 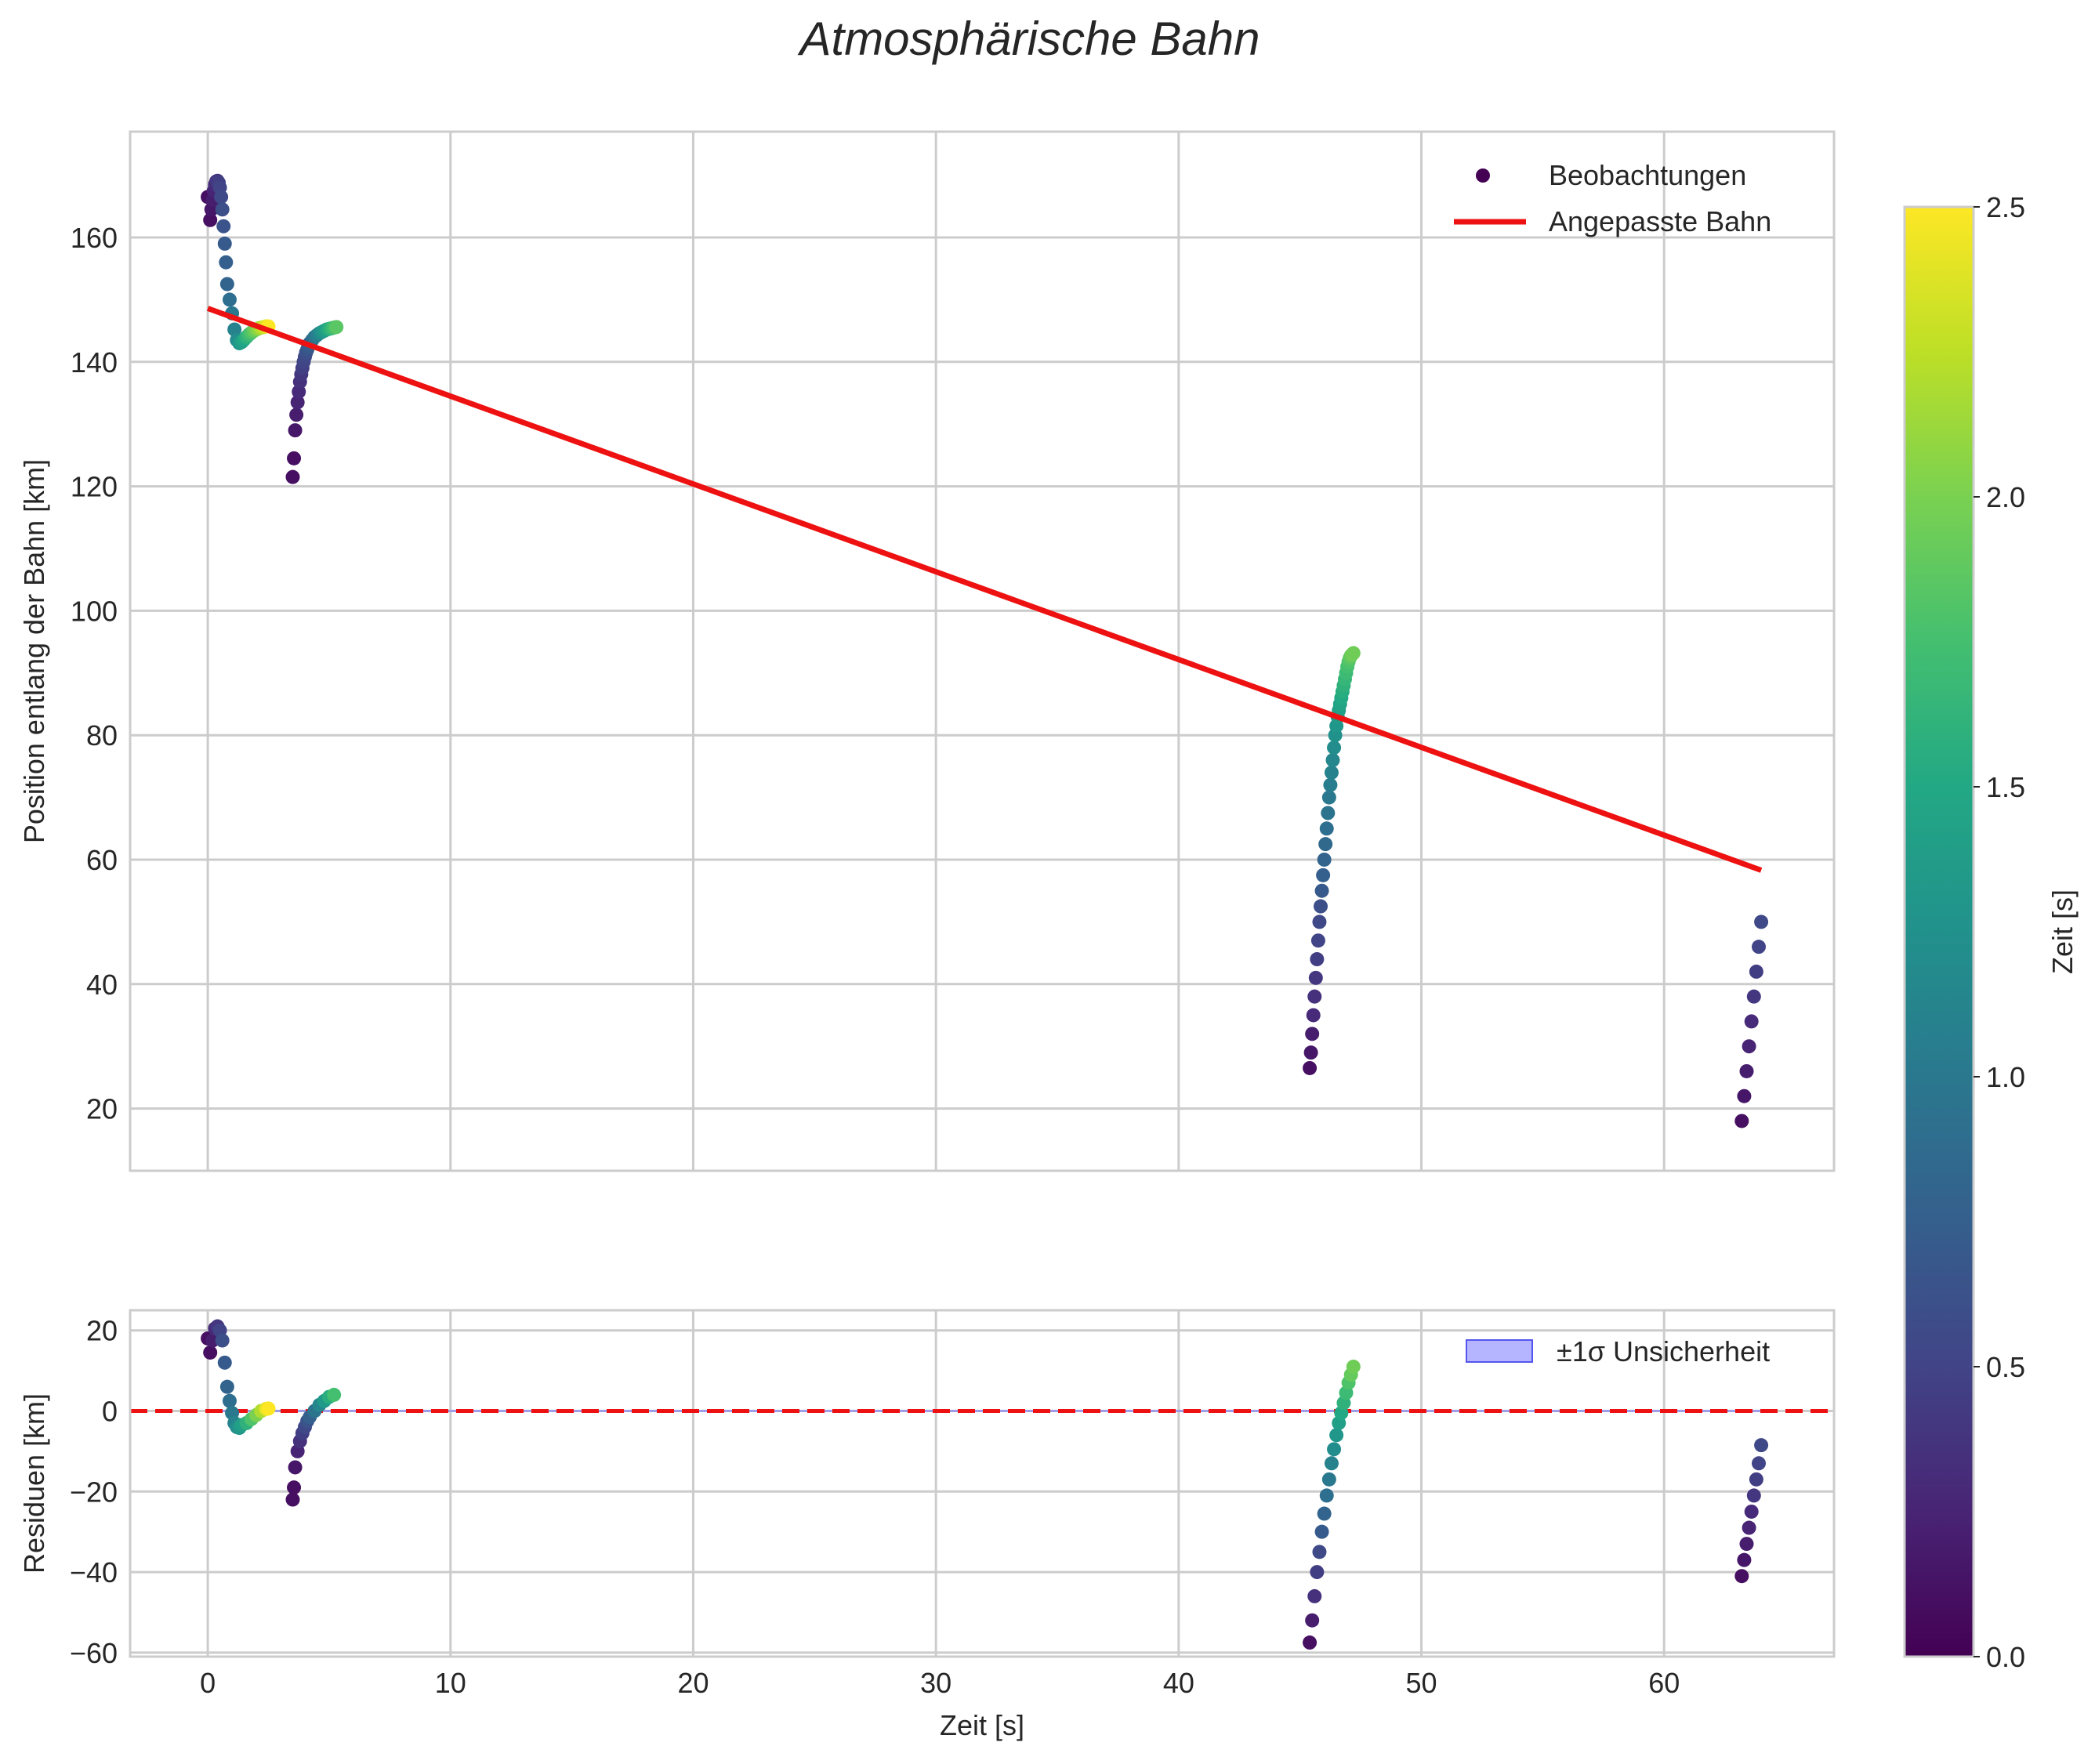 What do you see at coordinates (1178, 1683) in the screenshot?
I see `x-tick-label-40: 40` at bounding box center [1178, 1683].